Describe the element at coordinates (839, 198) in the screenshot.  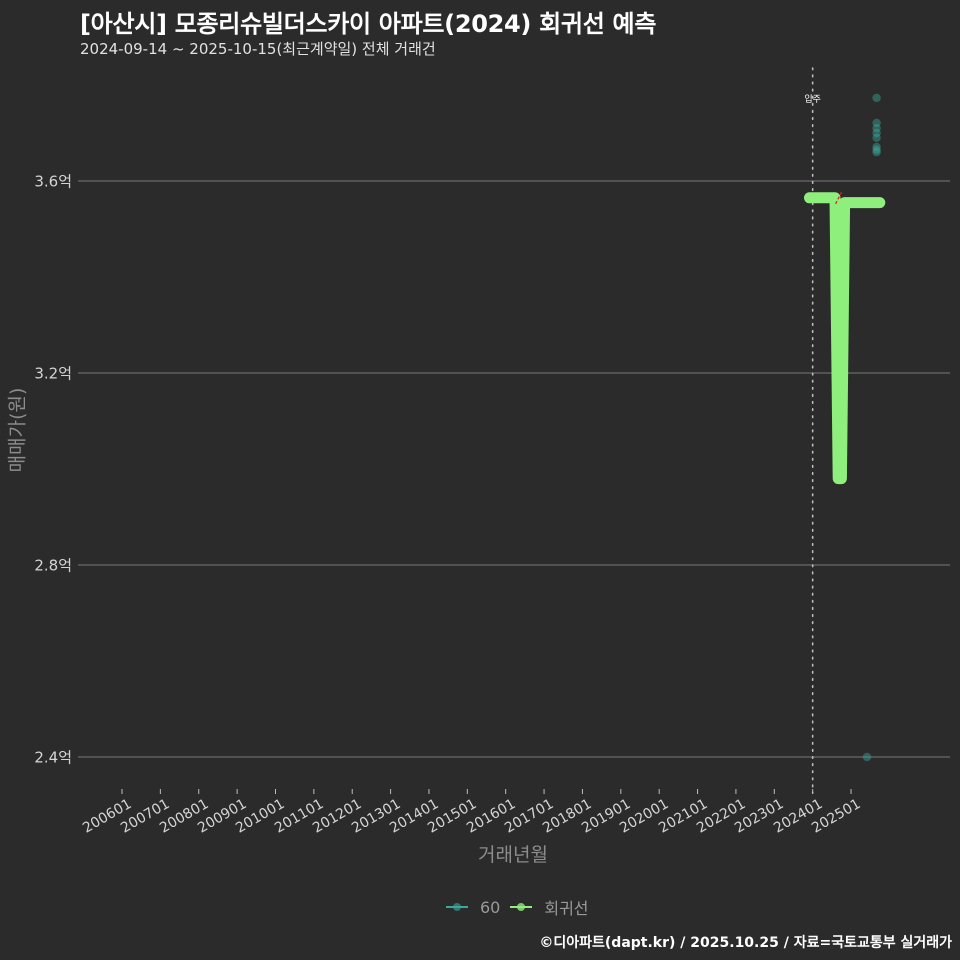
I see `trend-marker` at that location.